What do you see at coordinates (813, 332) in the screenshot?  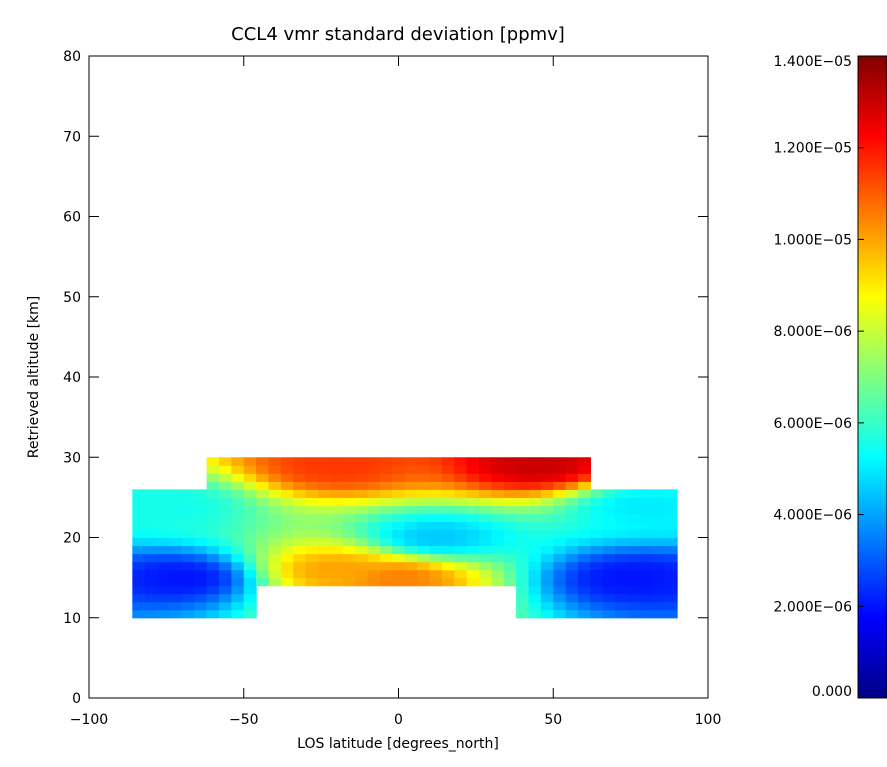 I see `colorbar-tick-label: 8.000E−06` at bounding box center [813, 332].